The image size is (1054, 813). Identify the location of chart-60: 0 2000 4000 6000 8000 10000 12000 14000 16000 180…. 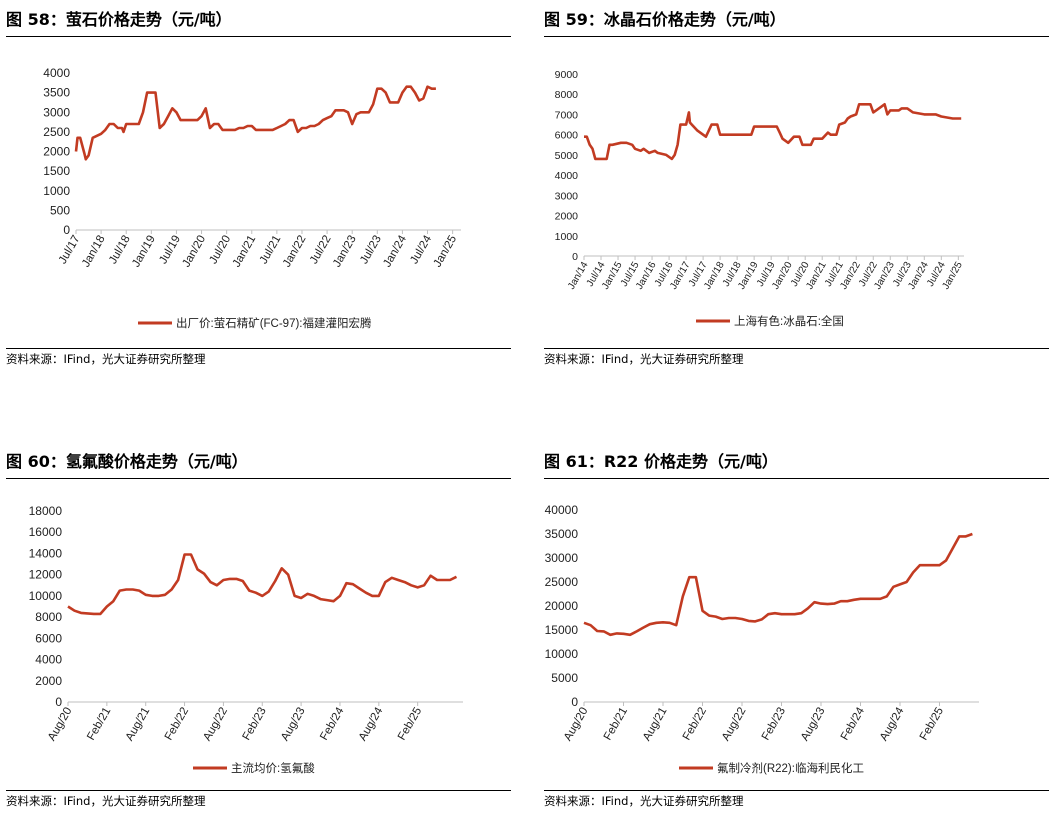
(246, 639).